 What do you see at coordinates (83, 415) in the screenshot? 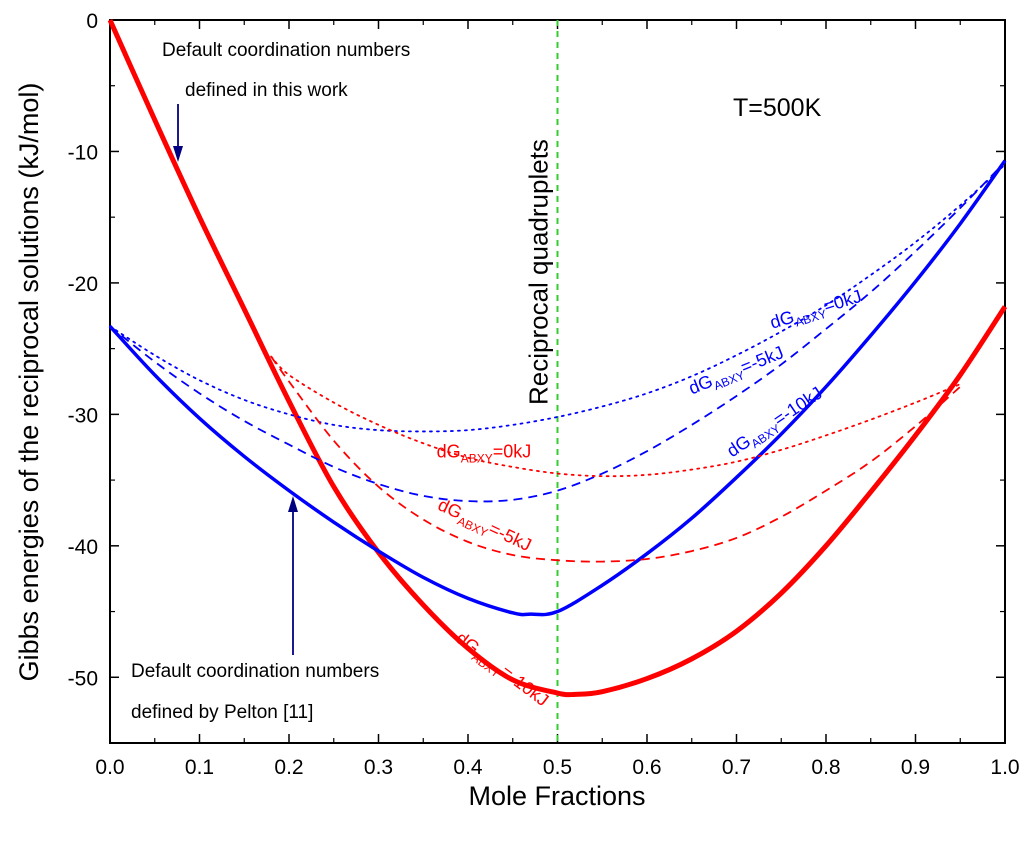
I see `y-tick-label: -30` at bounding box center [83, 415].